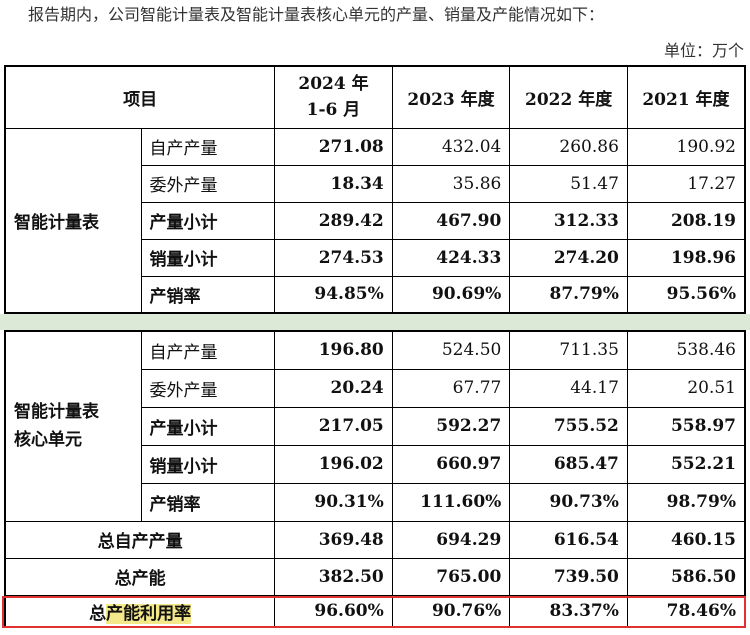 This screenshot has width=750, height=635. Describe the element at coordinates (686, 611) in the screenshot. I see `cell-value: 78.46%` at that location.